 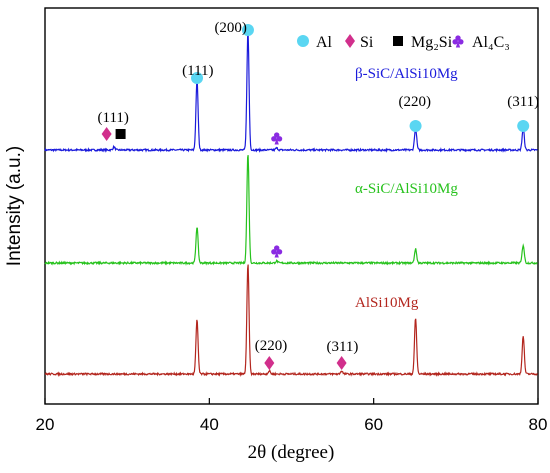 I want to click on legend-label: Al, so click(x=324, y=42).